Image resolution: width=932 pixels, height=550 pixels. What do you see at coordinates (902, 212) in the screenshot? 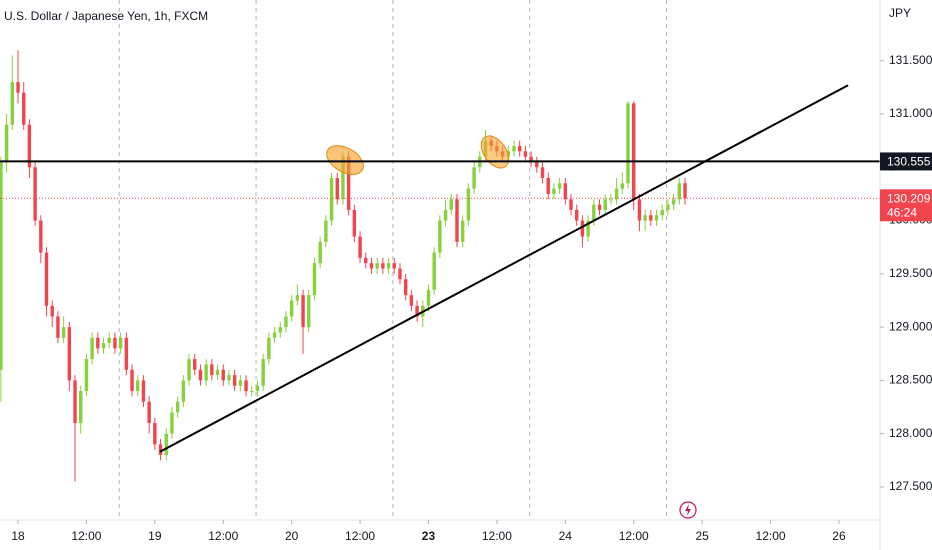
I see `countdown-label: 46:24` at bounding box center [902, 212].